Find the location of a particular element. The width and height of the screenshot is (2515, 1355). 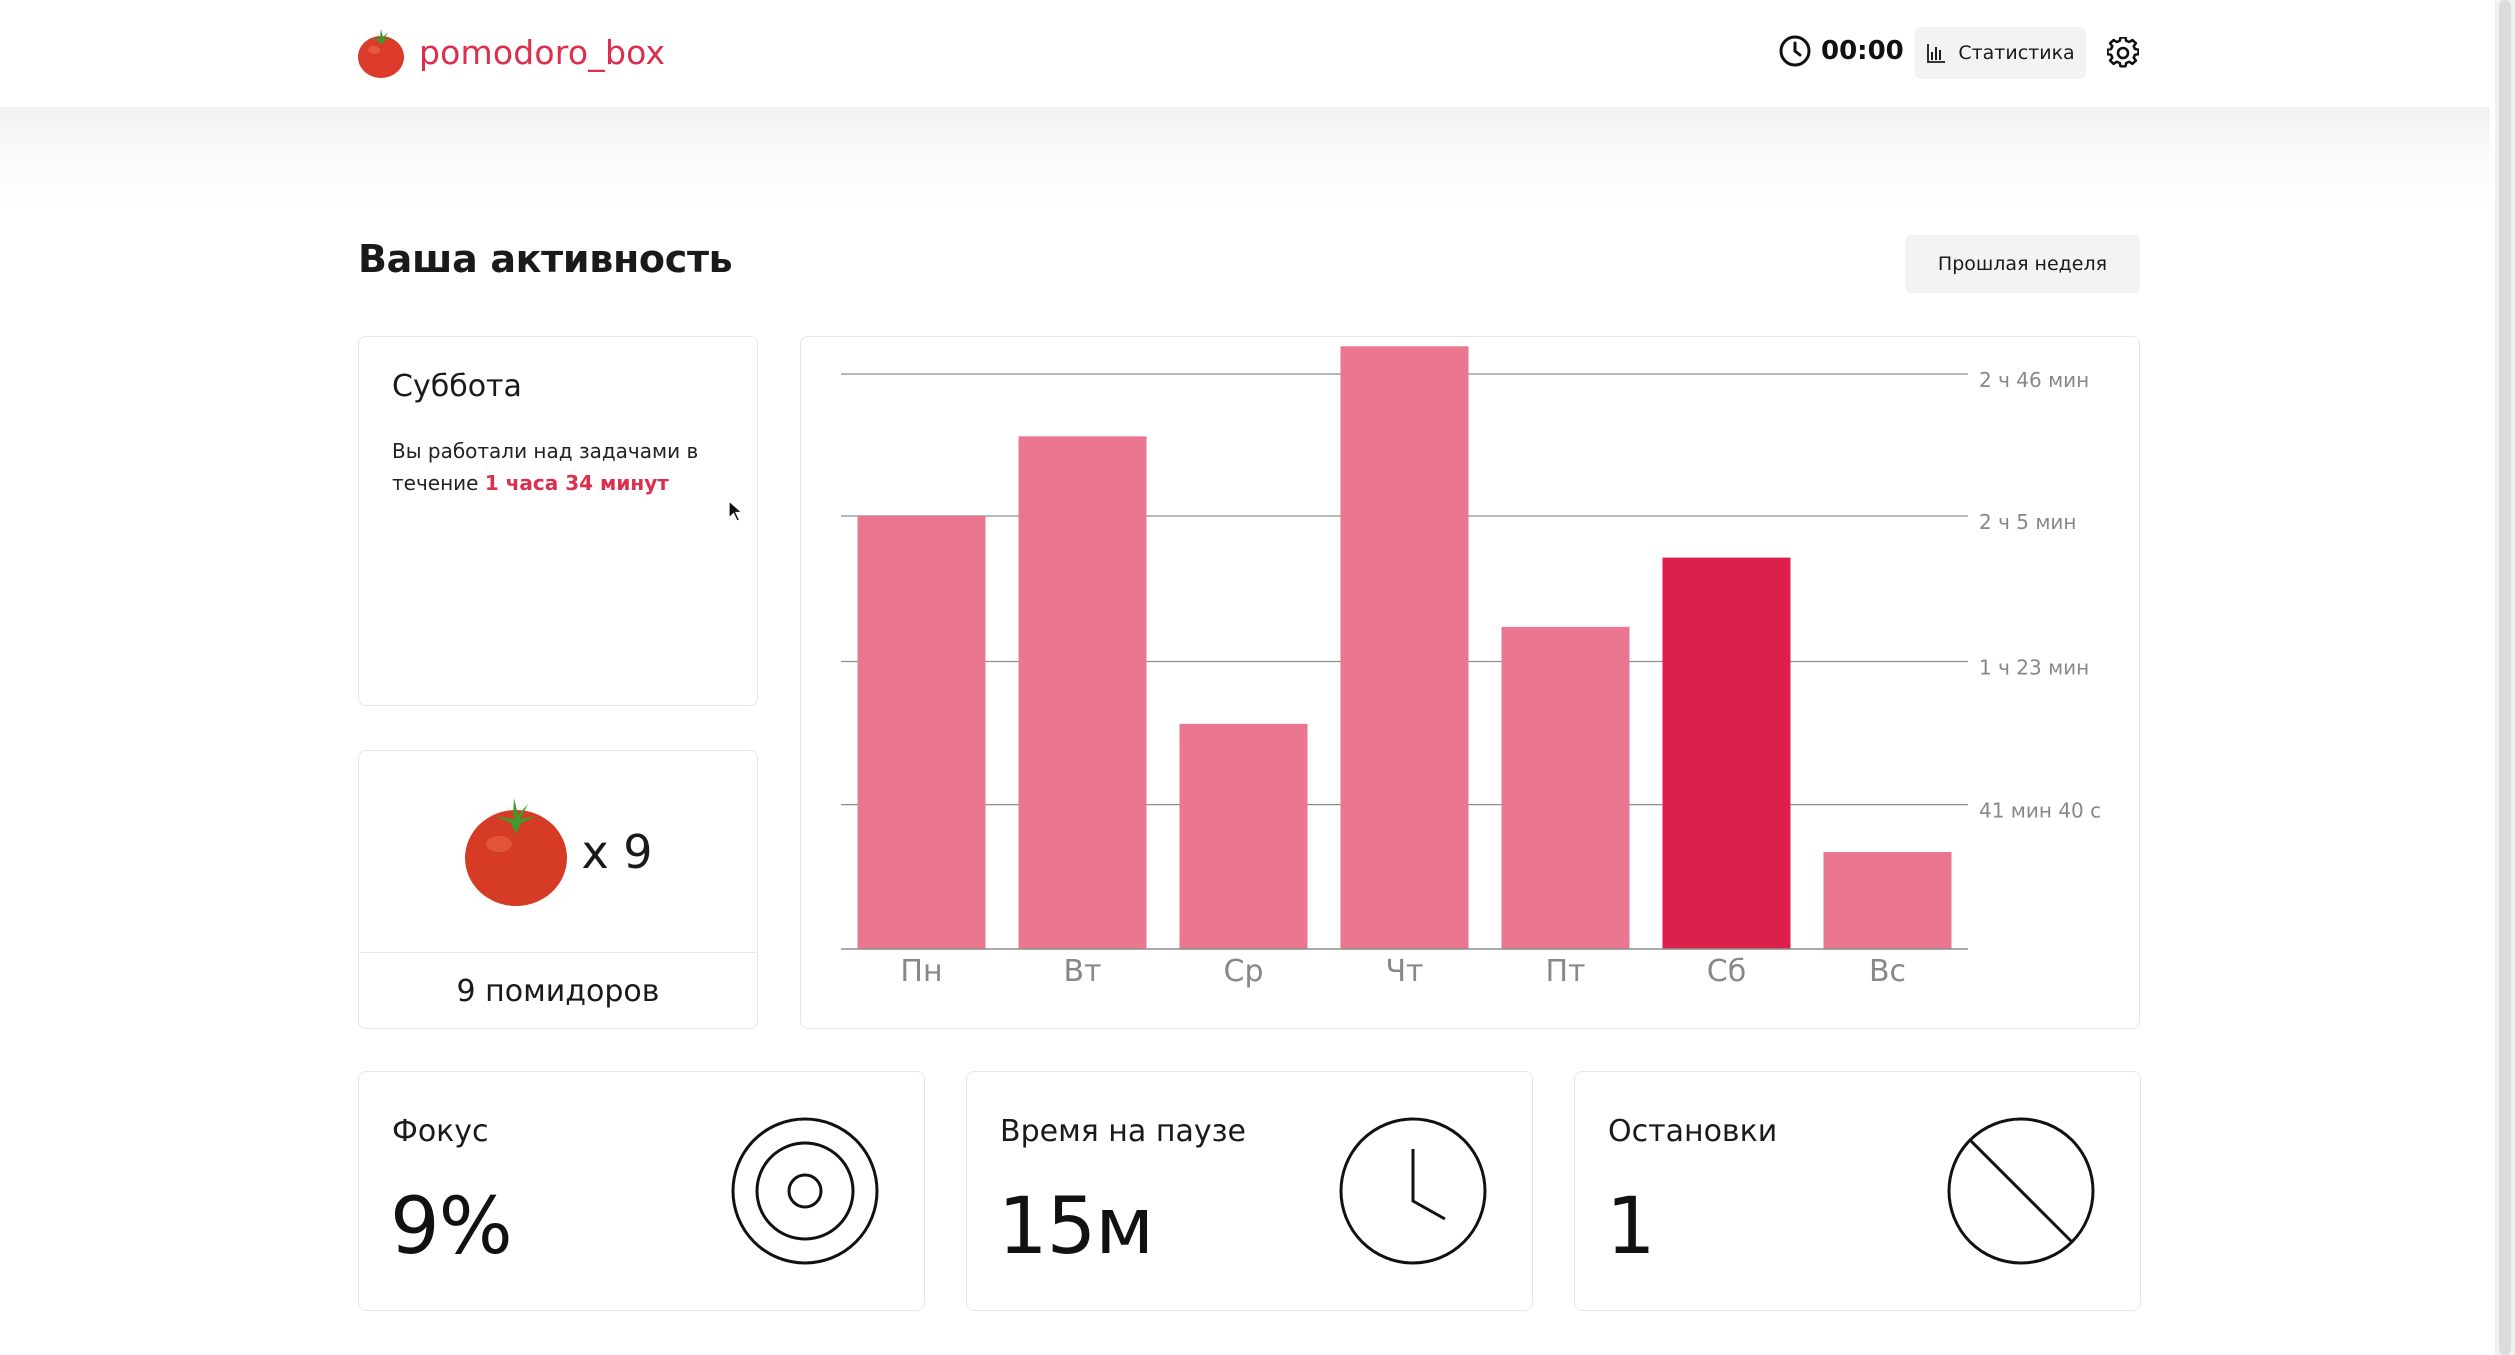

page-title: Ваша активность is located at coordinates (545, 259).